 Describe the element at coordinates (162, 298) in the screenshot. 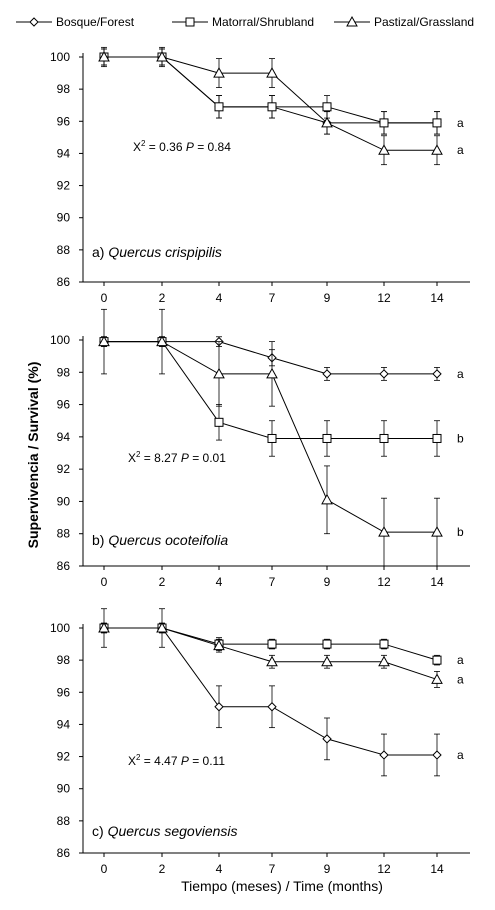

I see `x-tick-label: 2` at that location.